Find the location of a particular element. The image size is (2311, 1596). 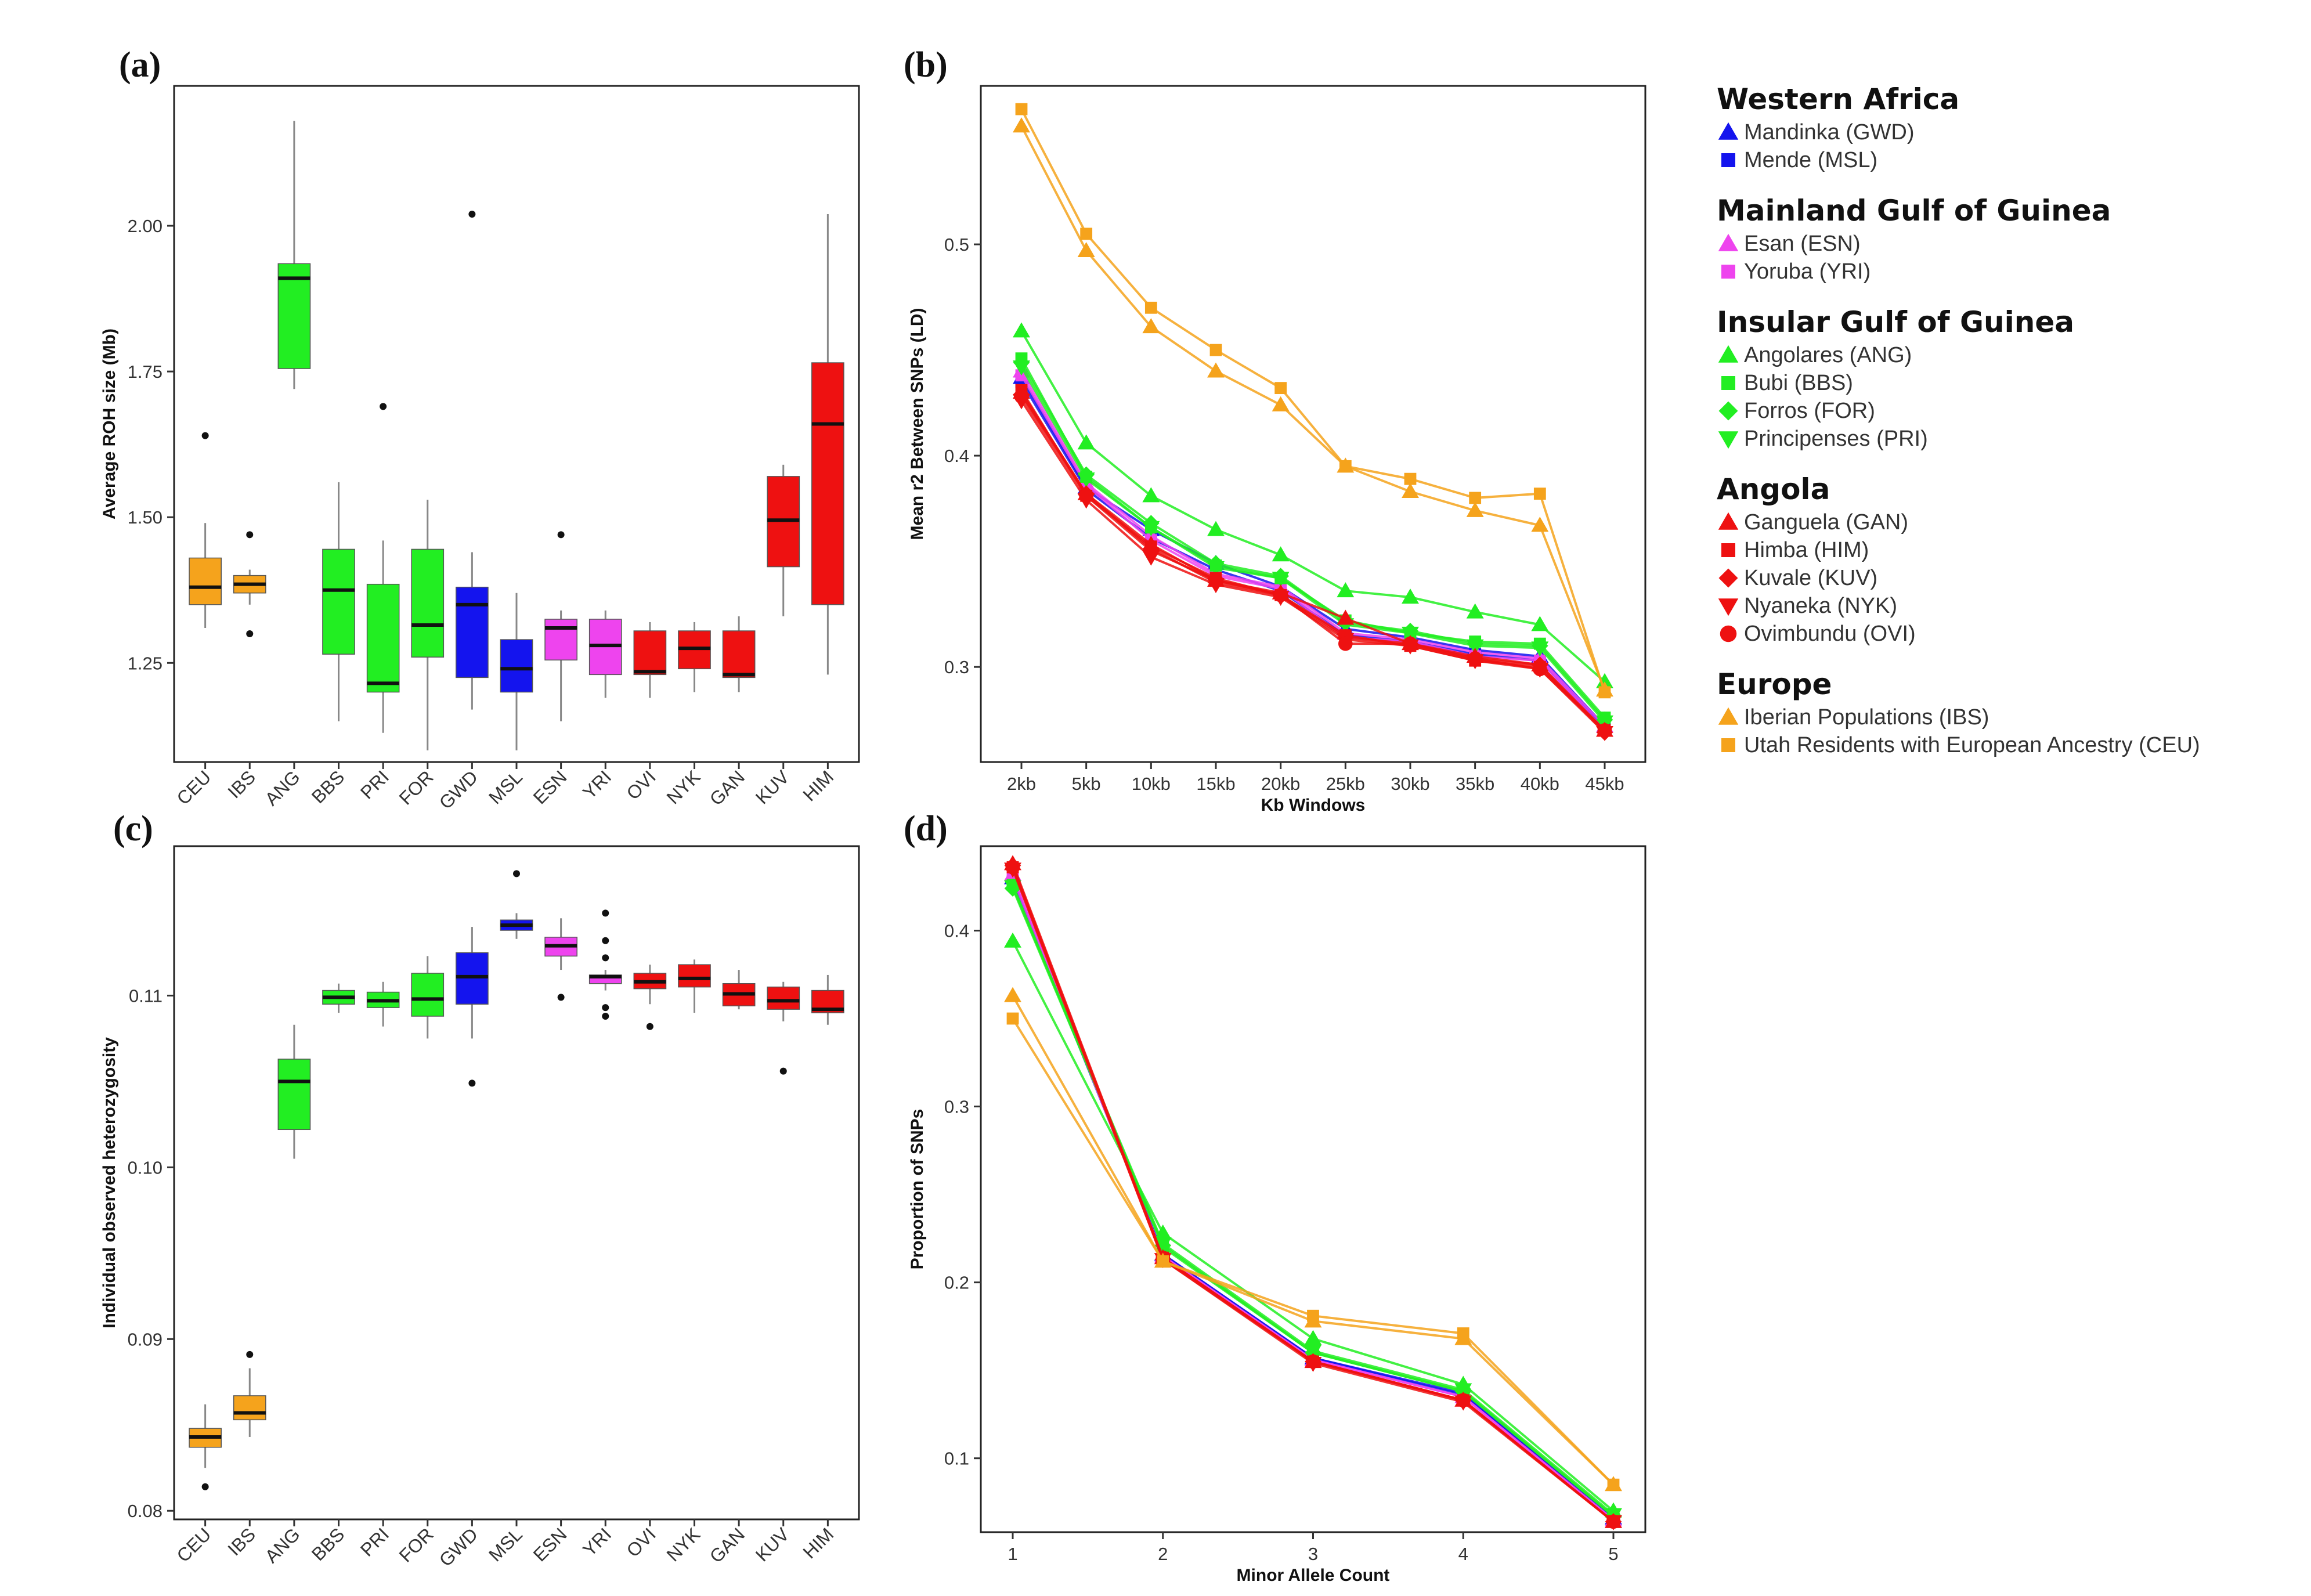

series-utah-residents-with-european-ancestry-ceu- is located at coordinates (1313, 1251).